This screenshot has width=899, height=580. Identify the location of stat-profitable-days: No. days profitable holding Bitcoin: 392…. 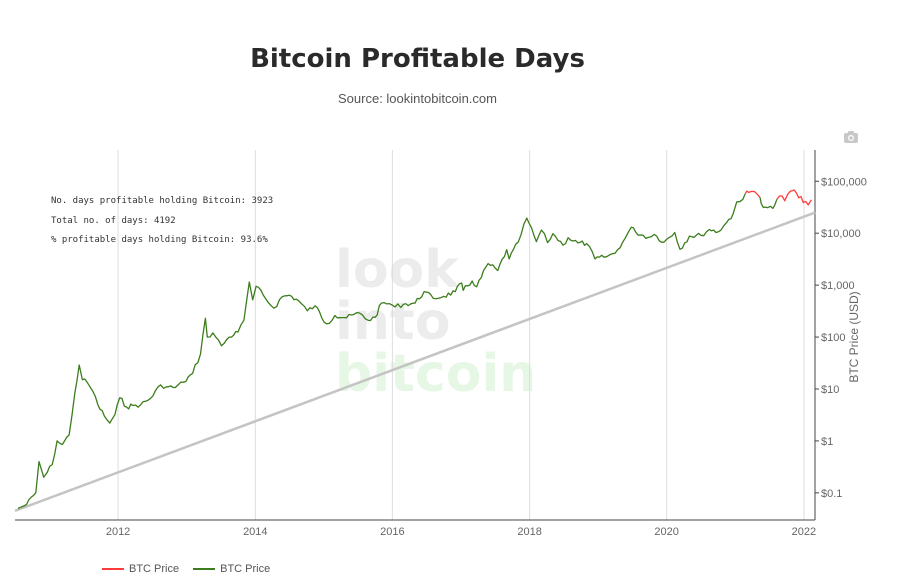
(162, 201).